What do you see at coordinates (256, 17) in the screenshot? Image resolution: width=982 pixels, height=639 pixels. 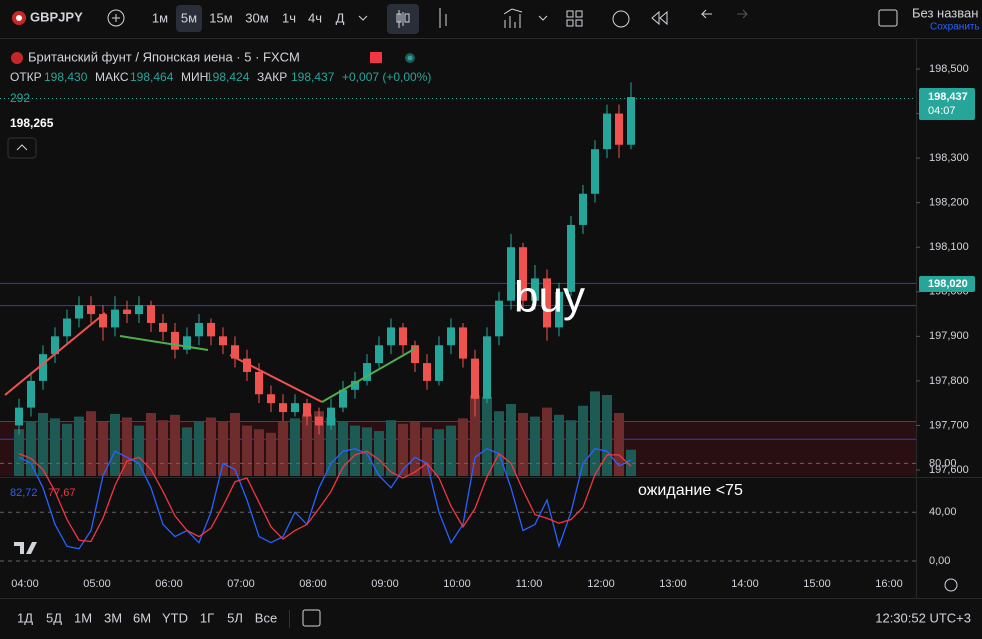 I see `interval: 30м` at bounding box center [256, 17].